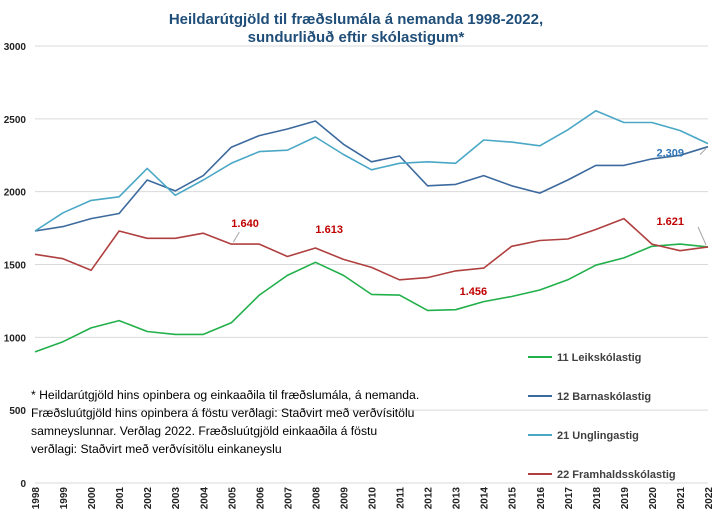  What do you see at coordinates (15, 47) in the screenshot?
I see `y-tick-label: 3000` at bounding box center [15, 47].